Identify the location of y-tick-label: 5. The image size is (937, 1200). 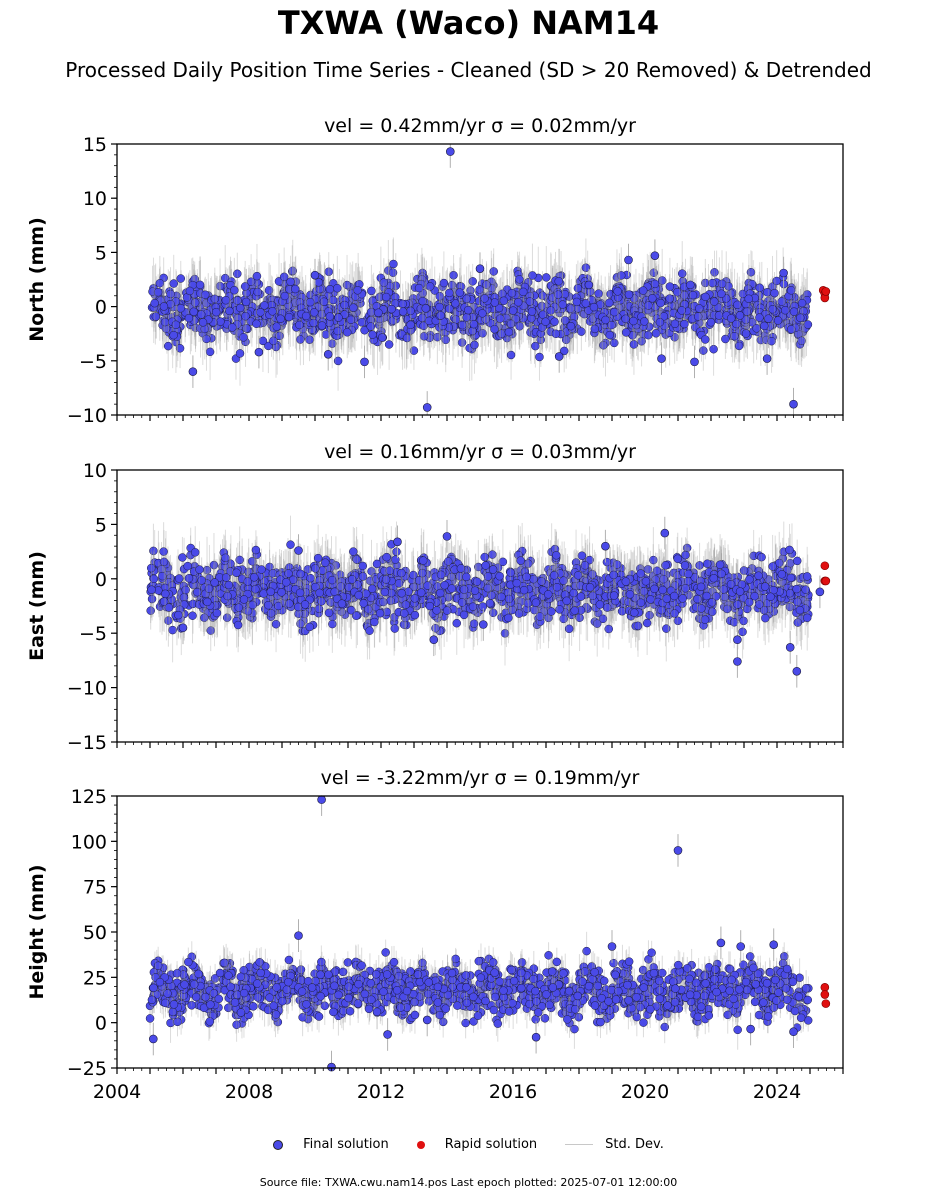
(101, 253).